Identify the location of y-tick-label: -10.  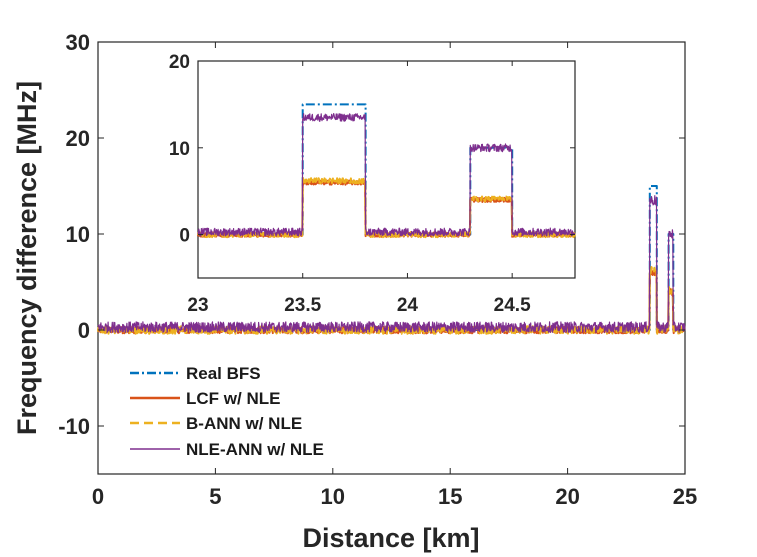
(74, 426).